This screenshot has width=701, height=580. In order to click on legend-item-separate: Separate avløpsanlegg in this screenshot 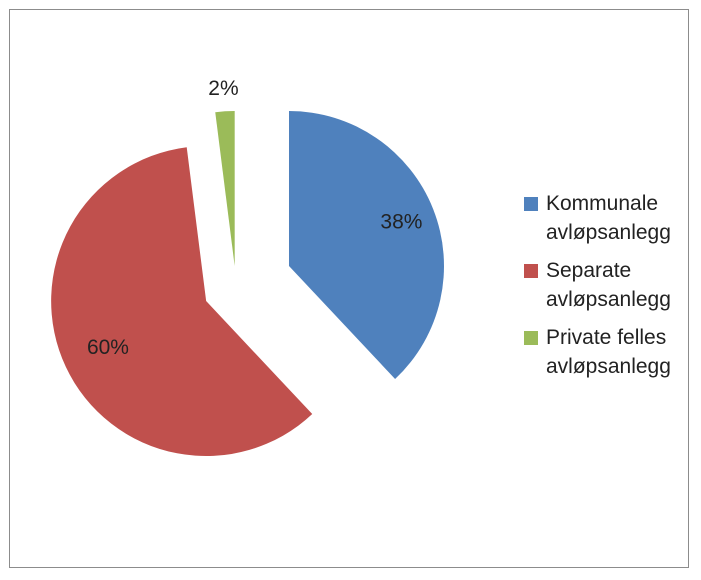, I will do `click(609, 285)`.